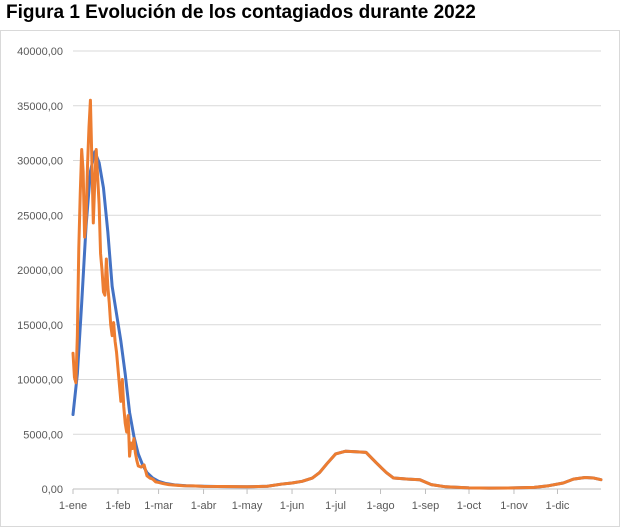 This screenshot has width=621, height=528. What do you see at coordinates (158, 506) in the screenshot?
I see `x-tick-label: 1-mar` at bounding box center [158, 506].